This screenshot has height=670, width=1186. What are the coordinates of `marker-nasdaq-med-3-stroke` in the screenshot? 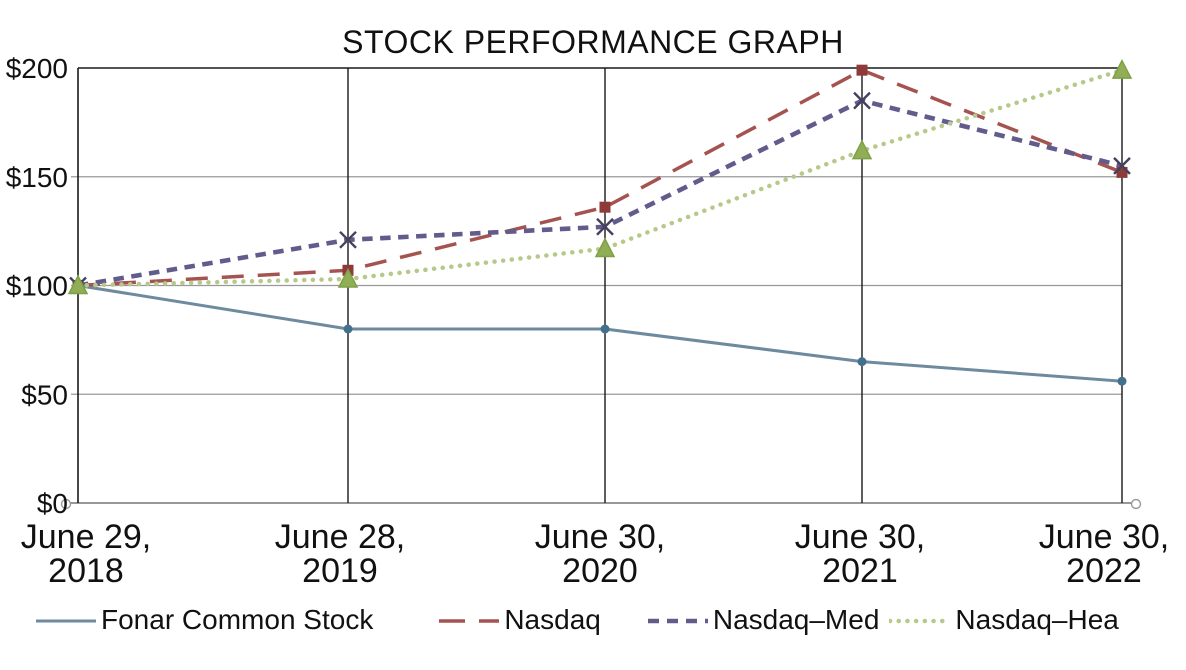 It's located at (862, 100).